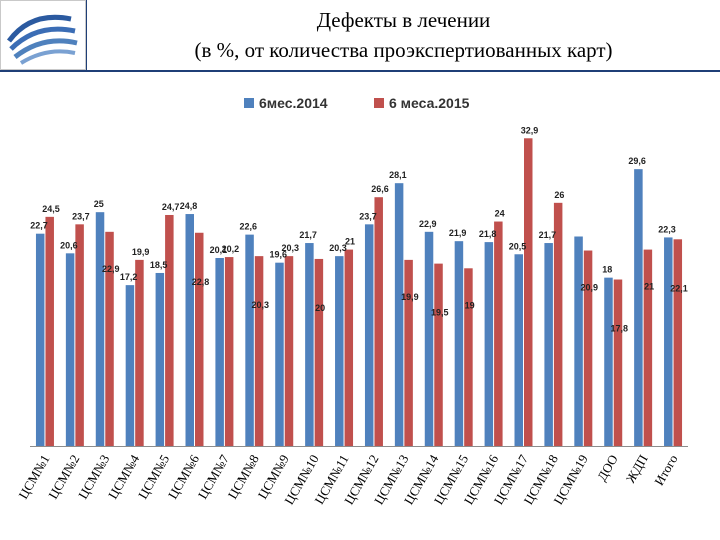  I want to click on data-label-1-4: 17,2, so click(129, 277).